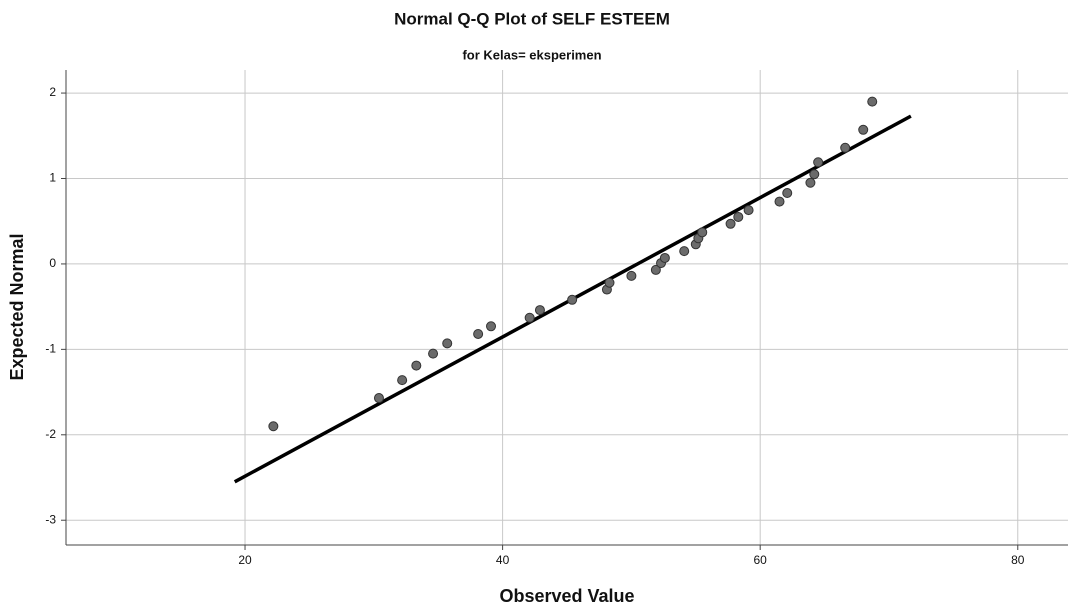 This screenshot has width=1073, height=610. What do you see at coordinates (531, 54) in the screenshot?
I see `chart-subtitle: for Kelas= eksperimen` at bounding box center [531, 54].